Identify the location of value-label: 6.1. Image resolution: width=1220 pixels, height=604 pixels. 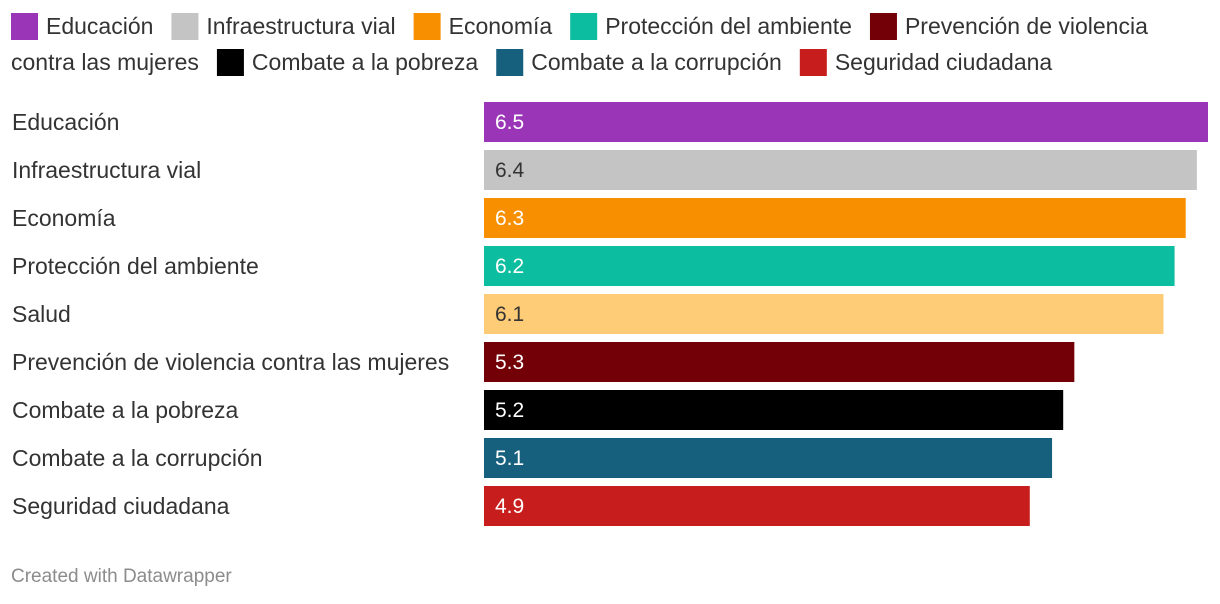
(509, 314).